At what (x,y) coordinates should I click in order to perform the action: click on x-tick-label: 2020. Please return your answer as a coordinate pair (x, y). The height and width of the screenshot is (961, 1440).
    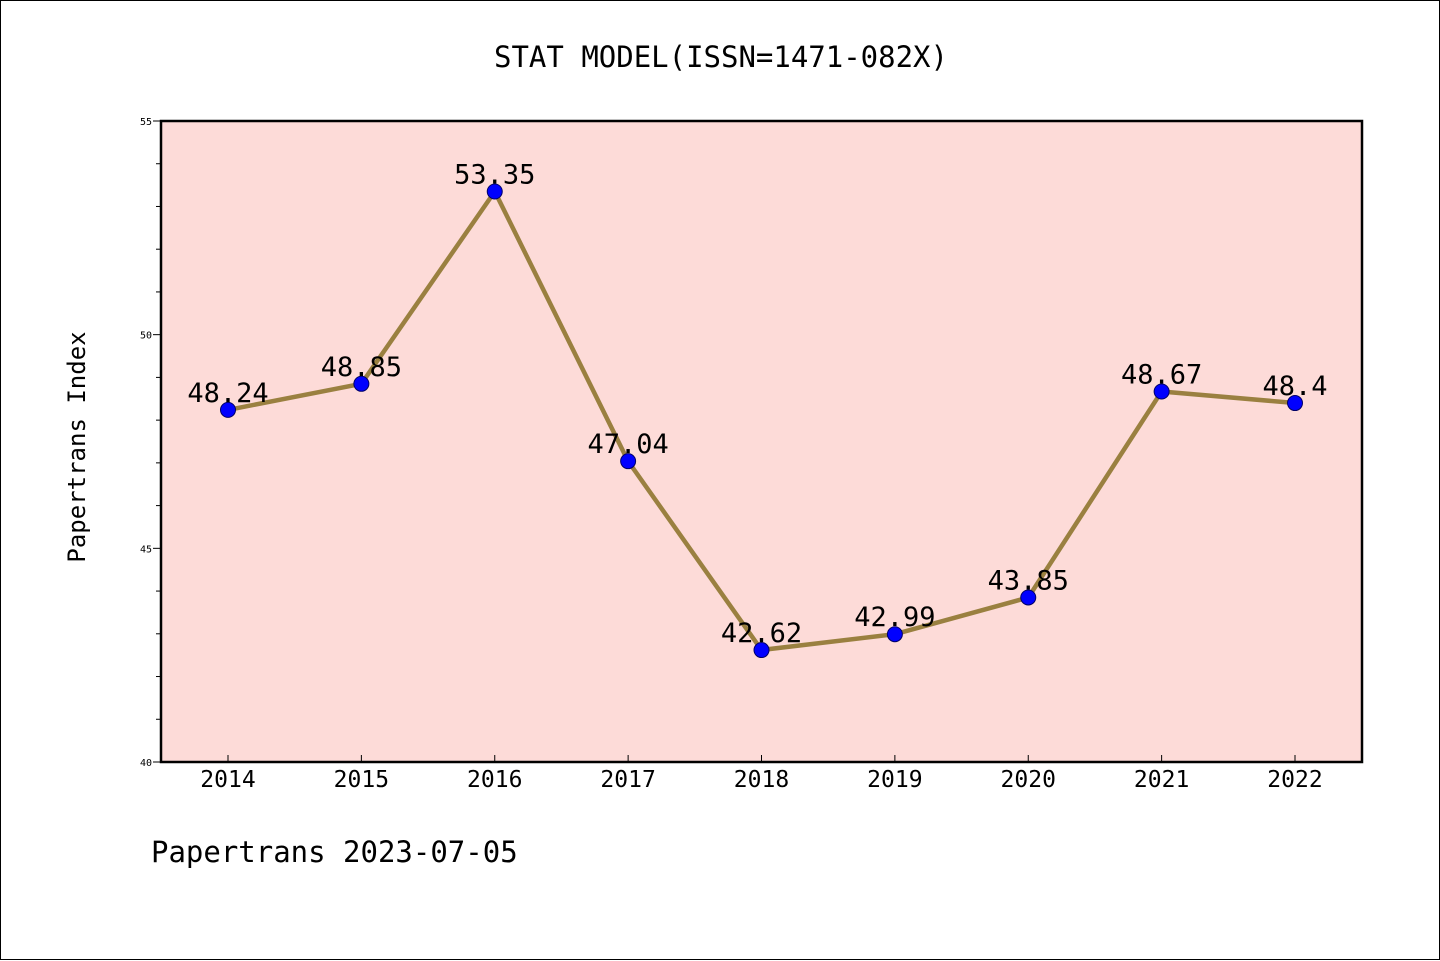
    Looking at the image, I should click on (1028, 780).